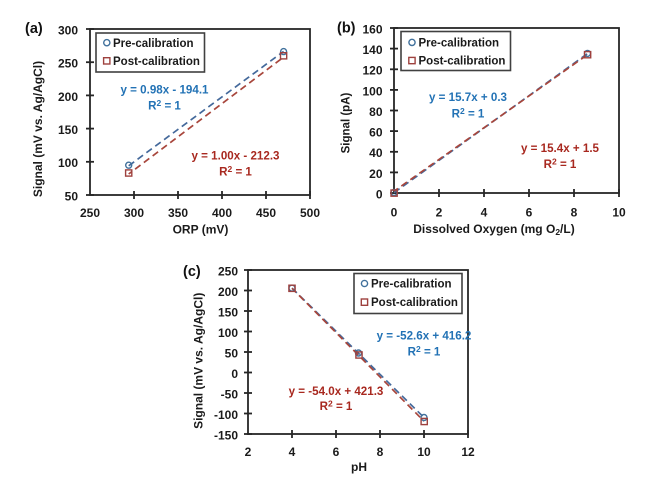  Describe the element at coordinates (201, 230) in the screenshot. I see `svg-text: ORP (mV)` at that location.